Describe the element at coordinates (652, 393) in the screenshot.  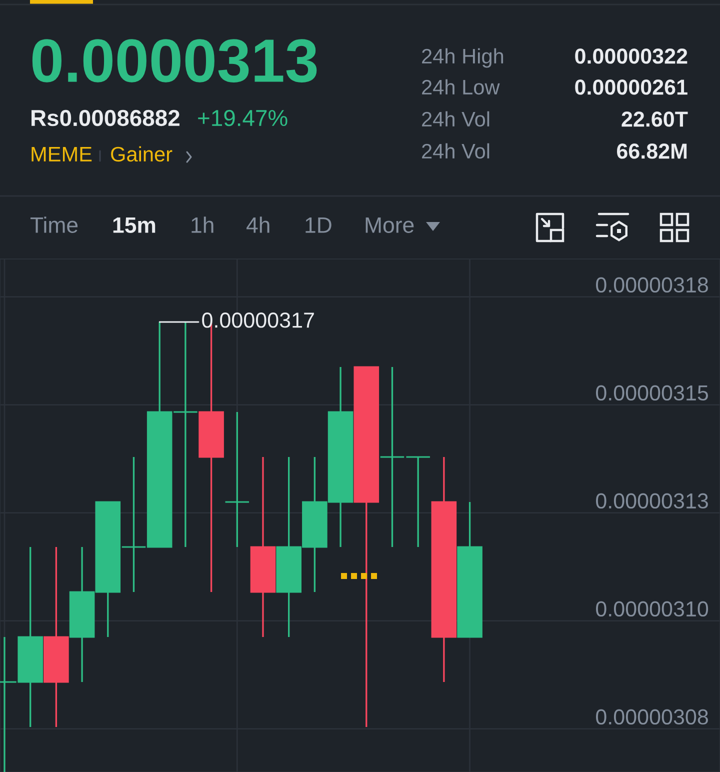
I see `y-tick-label: 0.00000315` at that location.